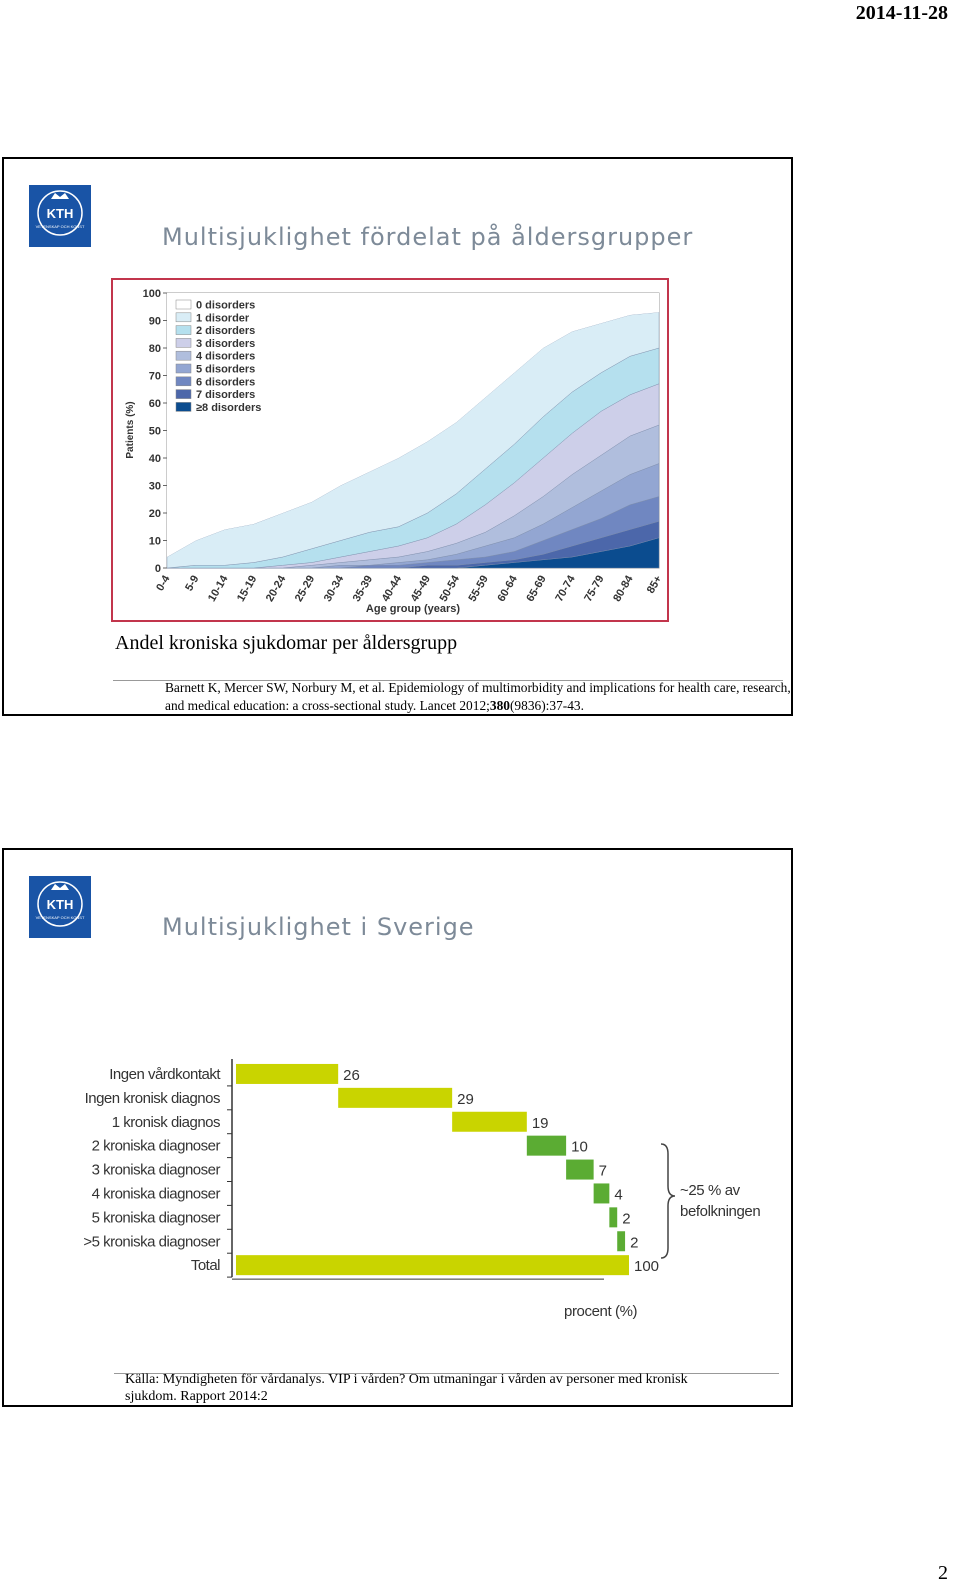  What do you see at coordinates (507, 588) in the screenshot?
I see `x-tick-label: 60-64` at bounding box center [507, 588].